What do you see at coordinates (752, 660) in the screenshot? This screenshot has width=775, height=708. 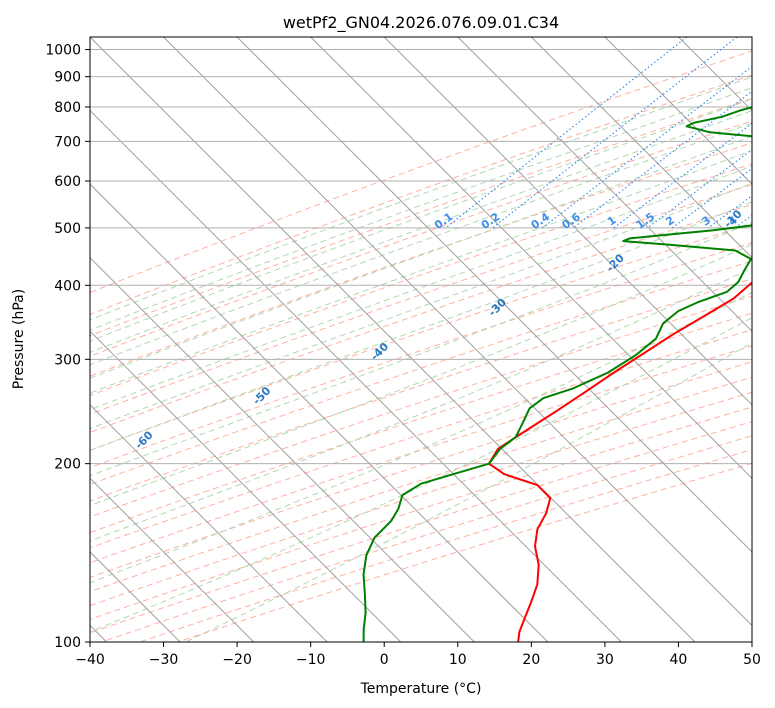 I see `x-tick-label: 50` at bounding box center [752, 660].